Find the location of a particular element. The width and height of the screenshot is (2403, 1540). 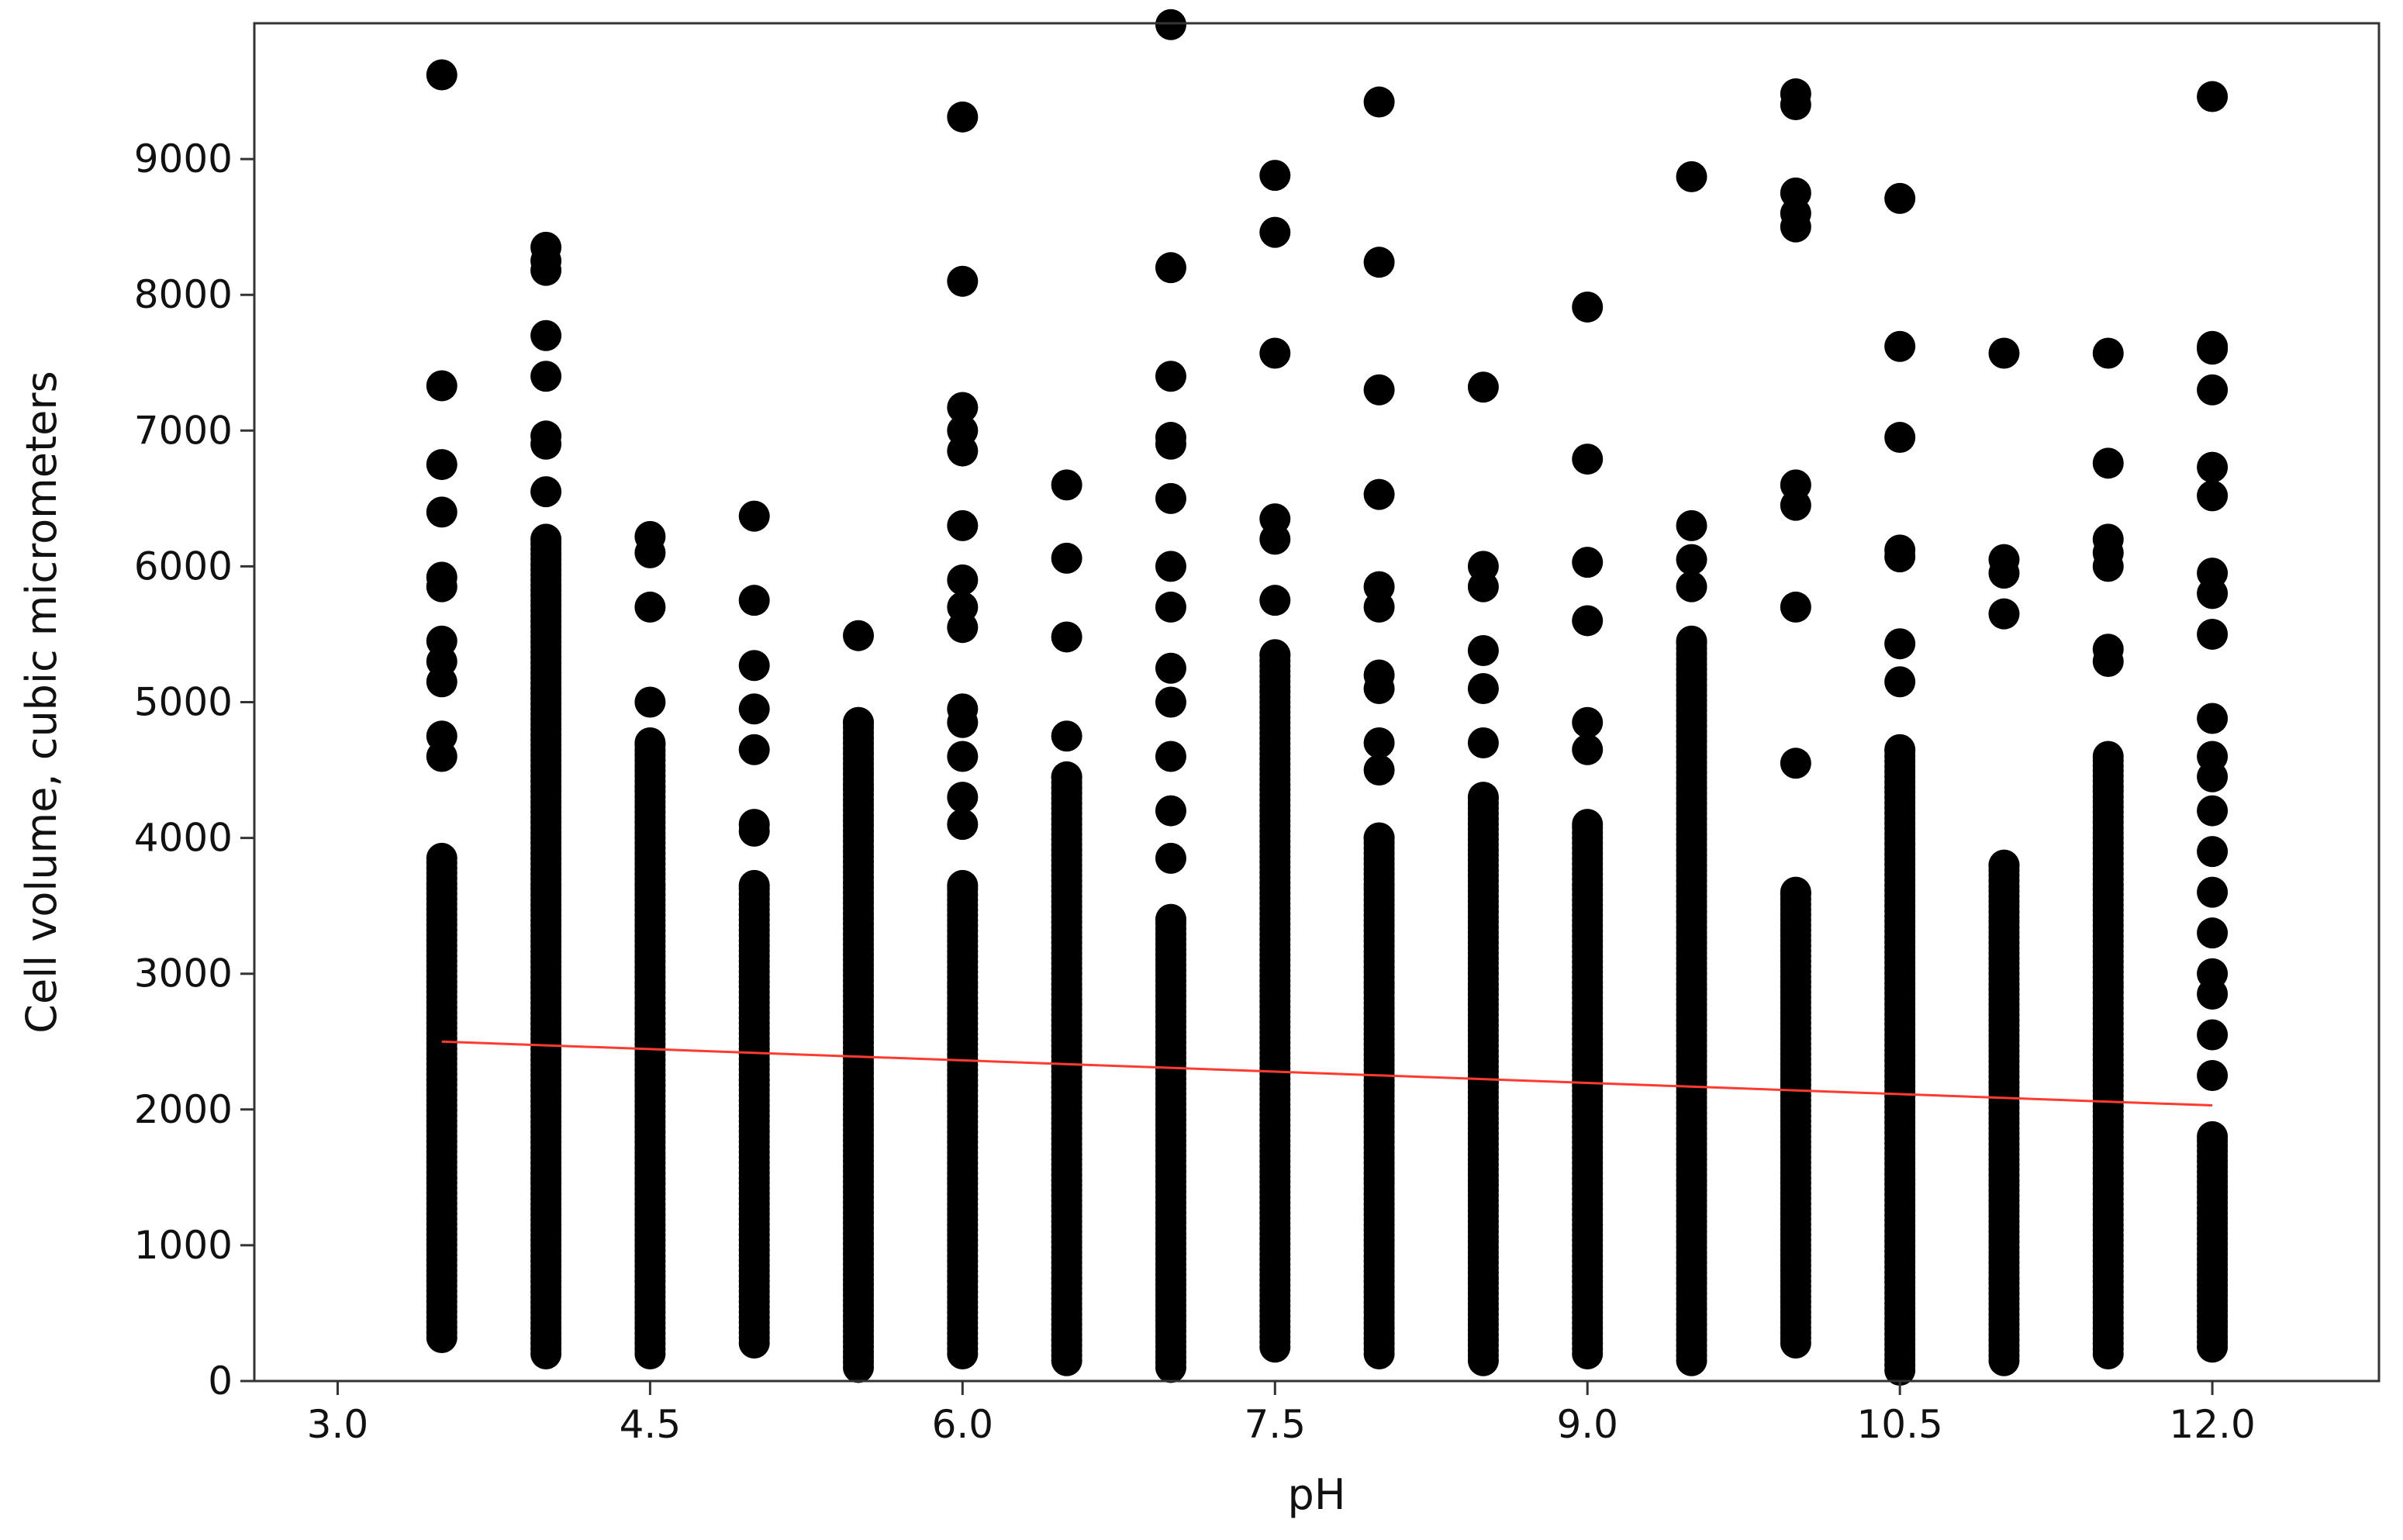

y-tick-label: 6000 is located at coordinates (183, 566).